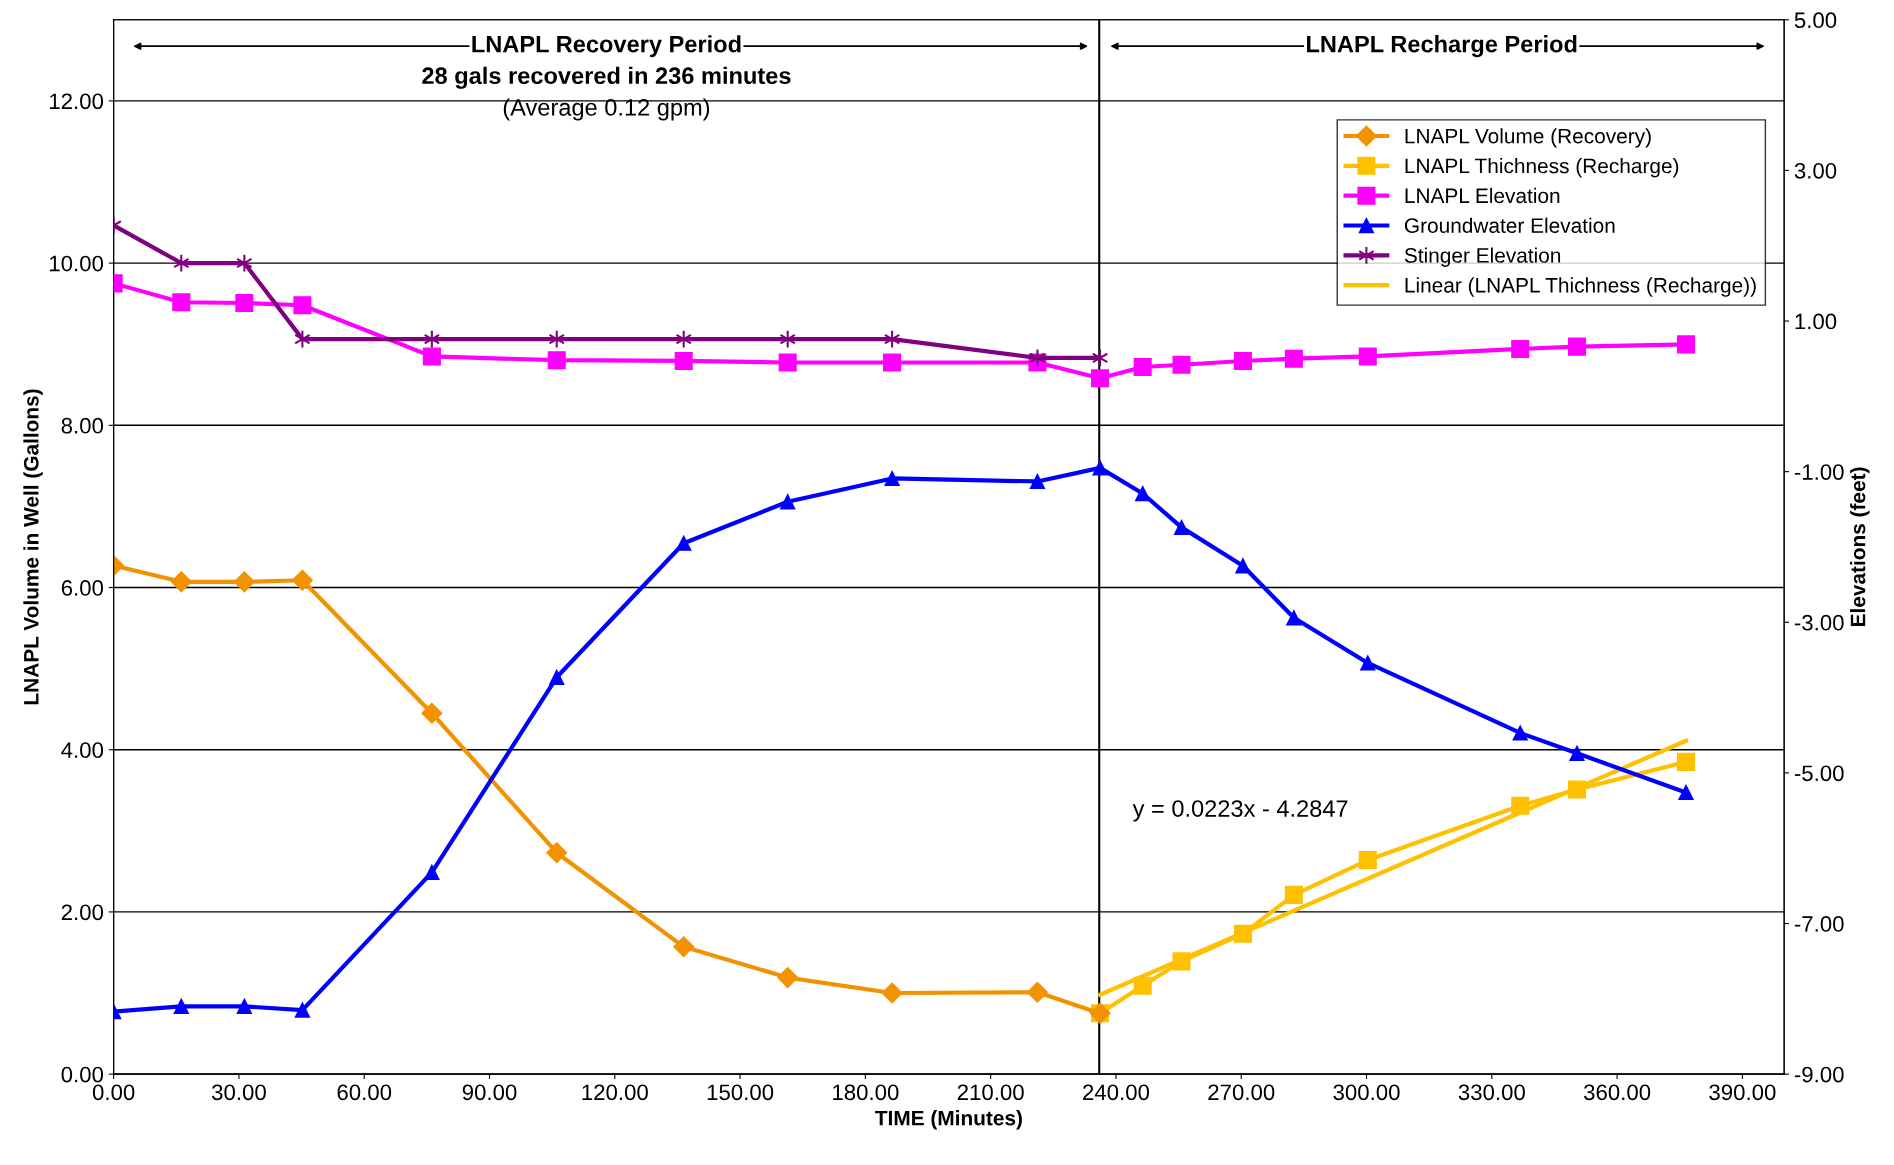 This screenshot has width=1894, height=1165. I want to click on x-tick-label: 0.00, so click(113, 1092).